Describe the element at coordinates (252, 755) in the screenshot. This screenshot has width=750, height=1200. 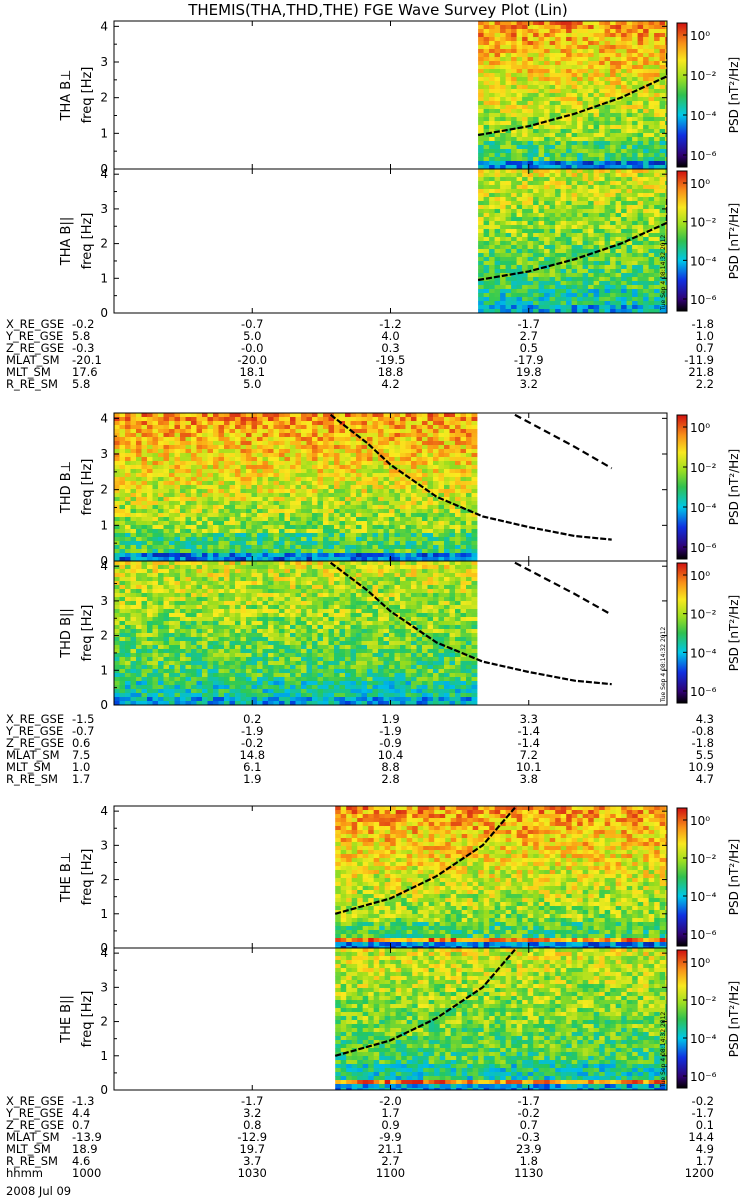
I see `ephemeris-value: 14.8` at that location.